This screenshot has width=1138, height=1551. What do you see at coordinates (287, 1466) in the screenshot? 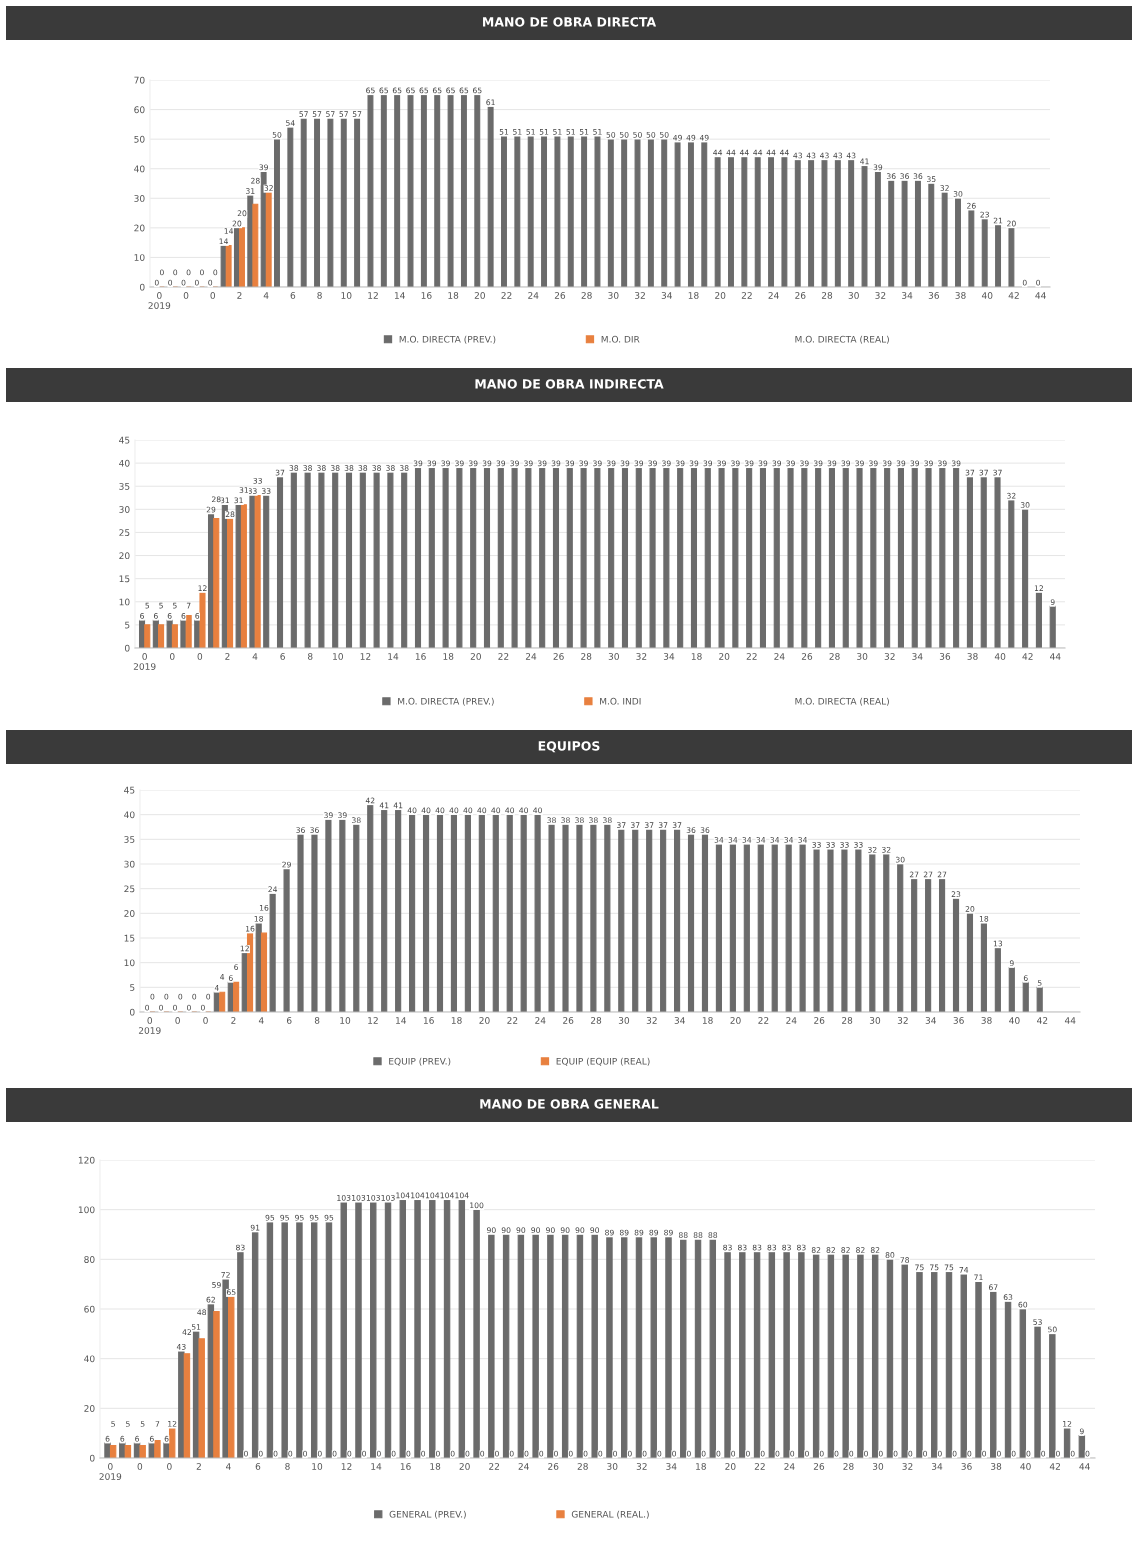
I see `x-tick-label: 8` at bounding box center [287, 1466].